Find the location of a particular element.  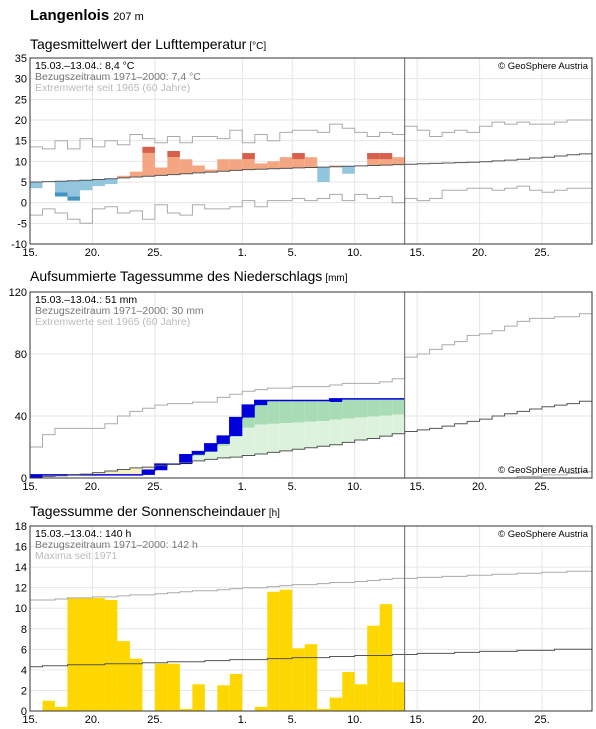

temp-copyright: © GeoSphere Austria is located at coordinates (543, 66).